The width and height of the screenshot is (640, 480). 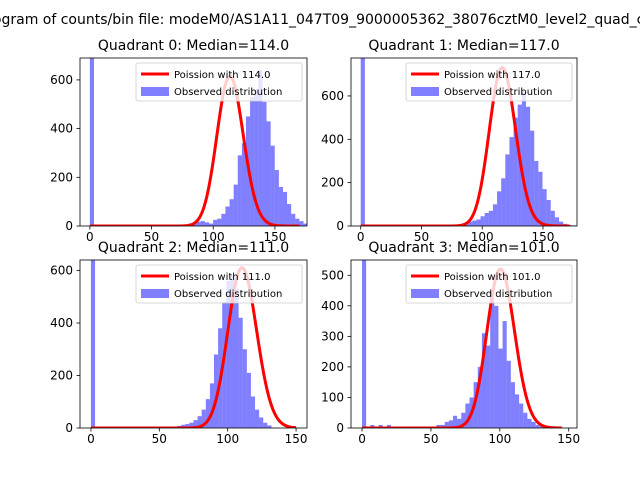 I want to click on chart-title: Quadrant 3: Median=101.0, so click(x=463, y=248).